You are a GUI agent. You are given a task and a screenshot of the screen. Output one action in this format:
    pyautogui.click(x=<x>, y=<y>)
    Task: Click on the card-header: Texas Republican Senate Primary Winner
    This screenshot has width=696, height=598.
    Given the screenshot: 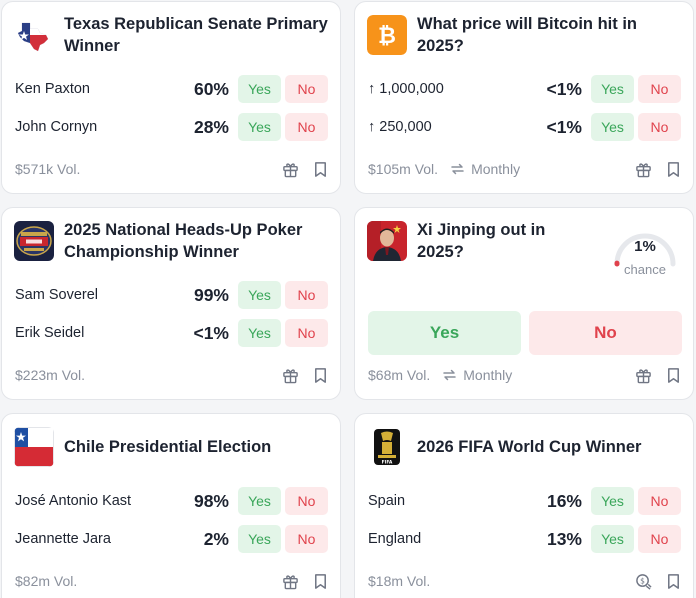 What is the action you would take?
    pyautogui.click(x=171, y=35)
    